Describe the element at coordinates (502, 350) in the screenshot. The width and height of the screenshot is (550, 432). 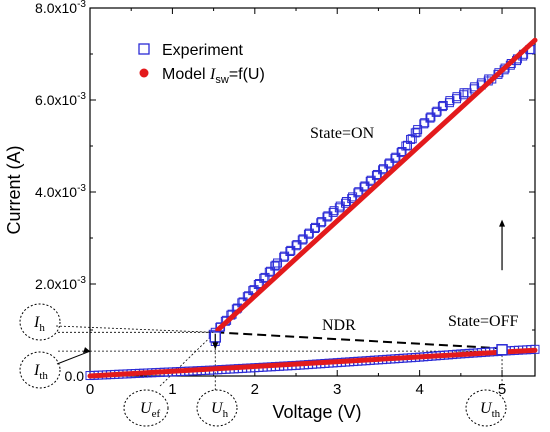
I see `threshold-point` at that location.